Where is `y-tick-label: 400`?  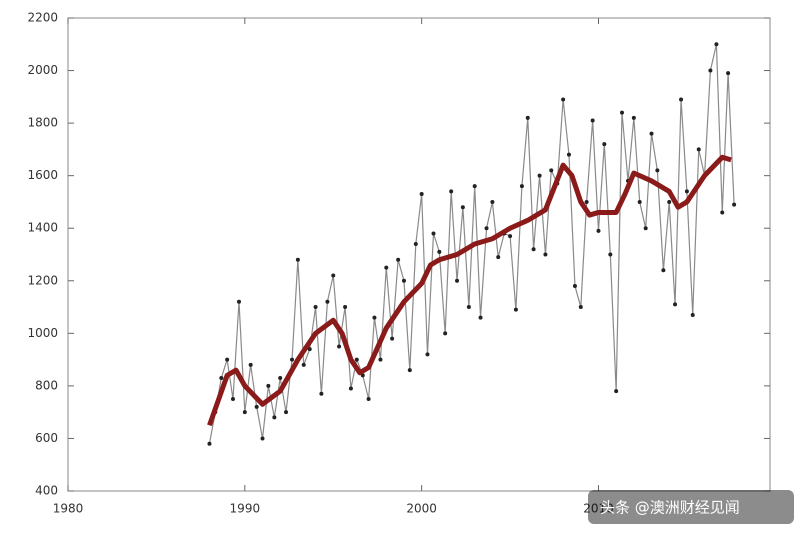
y-tick-label: 400 is located at coordinates (46, 491).